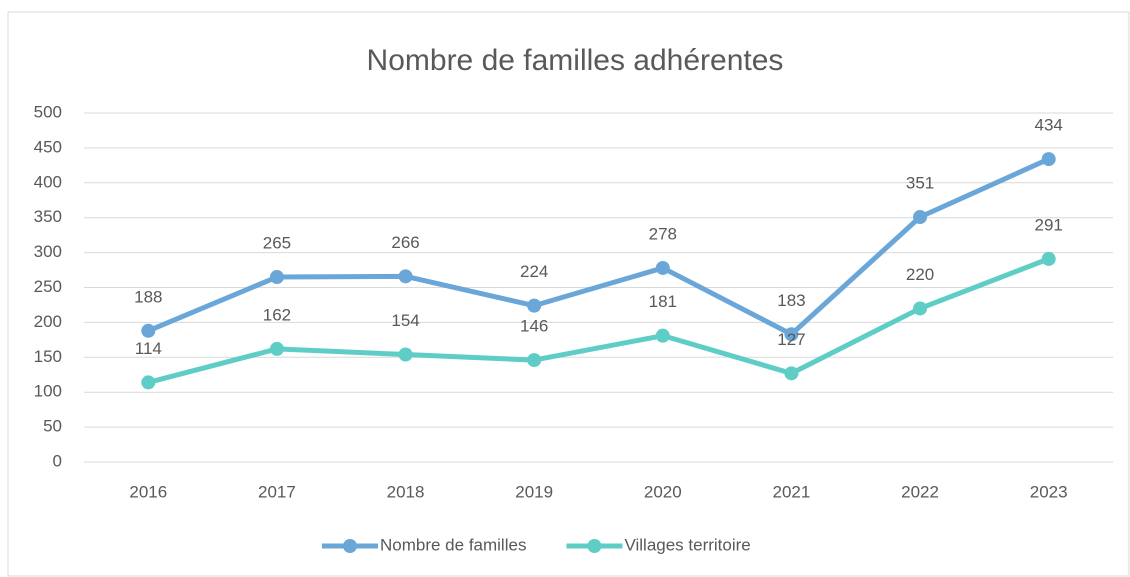  I want to click on data-label: 188, so click(148, 296).